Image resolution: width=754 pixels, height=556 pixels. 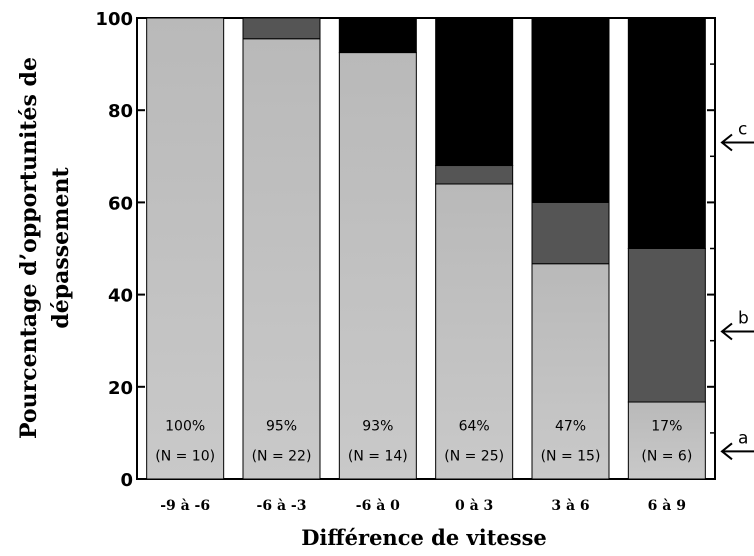 What do you see at coordinates (474, 427) in the screenshot?
I see `bar-percent-label: 64%` at bounding box center [474, 427].